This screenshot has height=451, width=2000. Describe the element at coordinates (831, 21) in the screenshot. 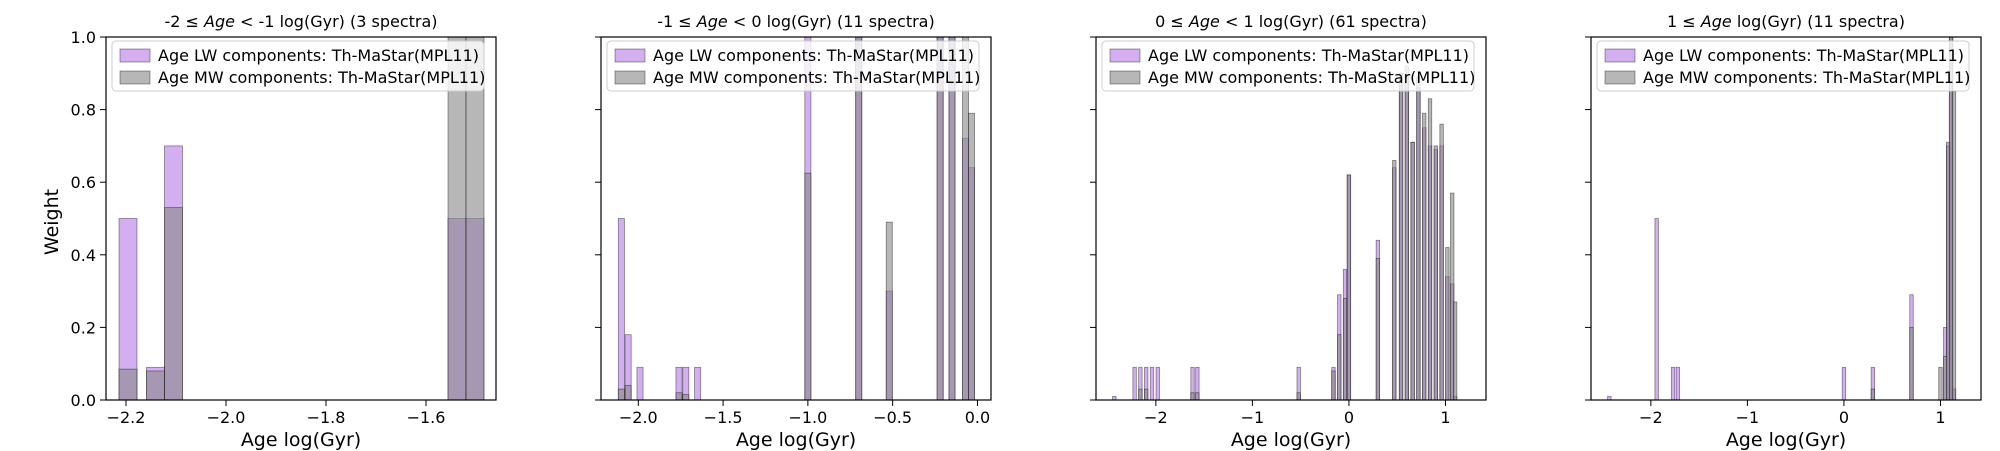

I see `title-part: < 0 log(Gyr) (11 spectra)` at that location.